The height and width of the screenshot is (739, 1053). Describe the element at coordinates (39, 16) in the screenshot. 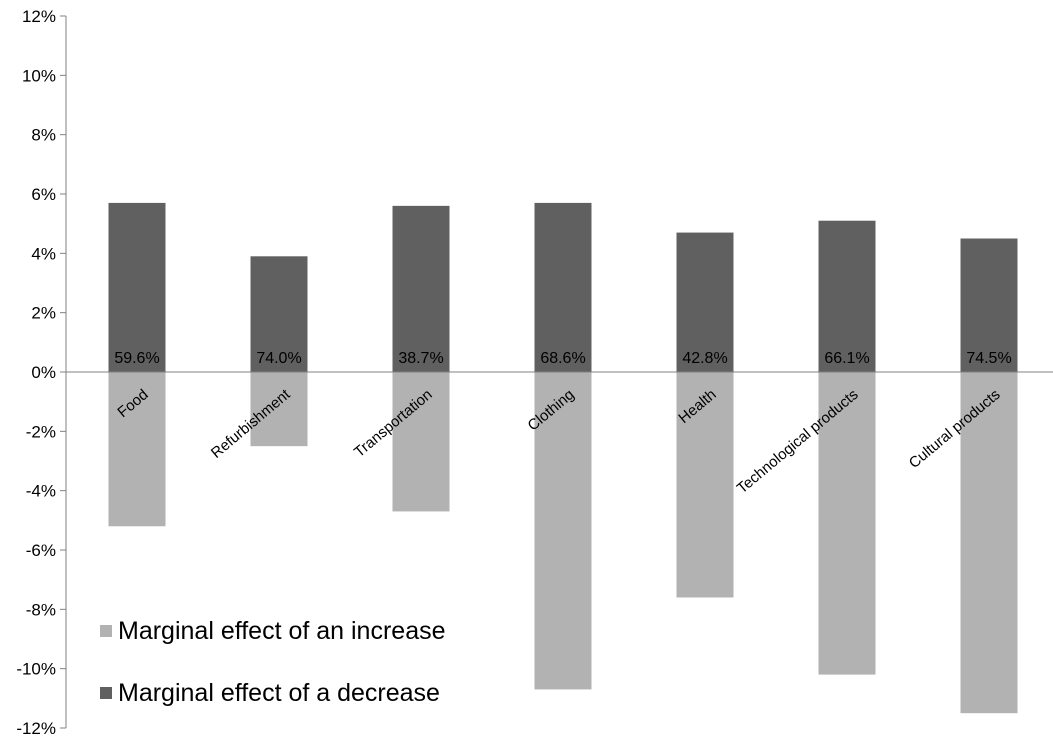

I see `y-tick-label: 12%` at that location.